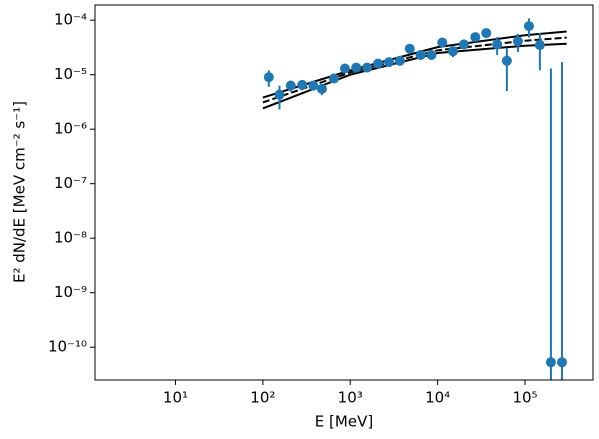 The height and width of the screenshot is (439, 599). Describe the element at coordinates (70, 129) in the screenshot. I see `y-tick-label: 10⁻⁶` at that location.